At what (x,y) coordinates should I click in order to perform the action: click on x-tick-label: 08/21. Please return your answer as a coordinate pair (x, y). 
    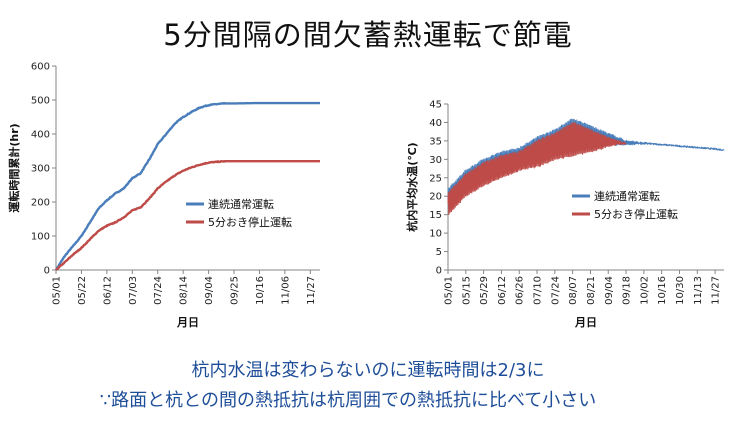
    Looking at the image, I should click on (591, 290).